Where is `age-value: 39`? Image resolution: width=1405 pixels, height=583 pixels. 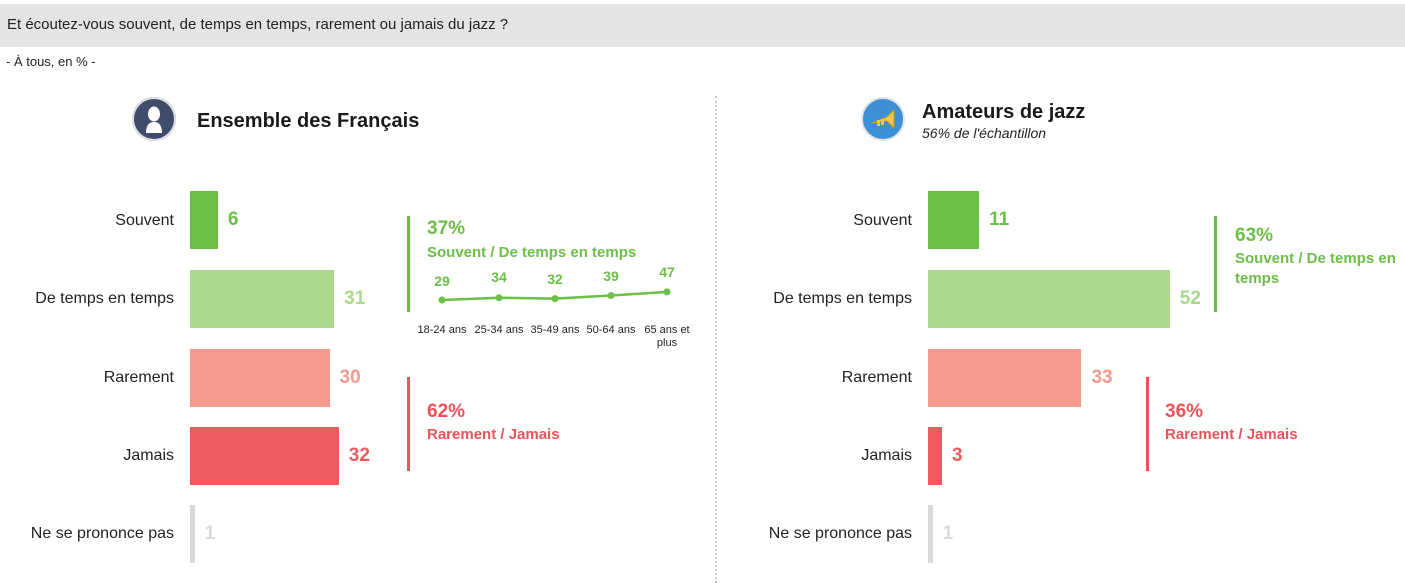
age-value: 39 is located at coordinates (611, 276).